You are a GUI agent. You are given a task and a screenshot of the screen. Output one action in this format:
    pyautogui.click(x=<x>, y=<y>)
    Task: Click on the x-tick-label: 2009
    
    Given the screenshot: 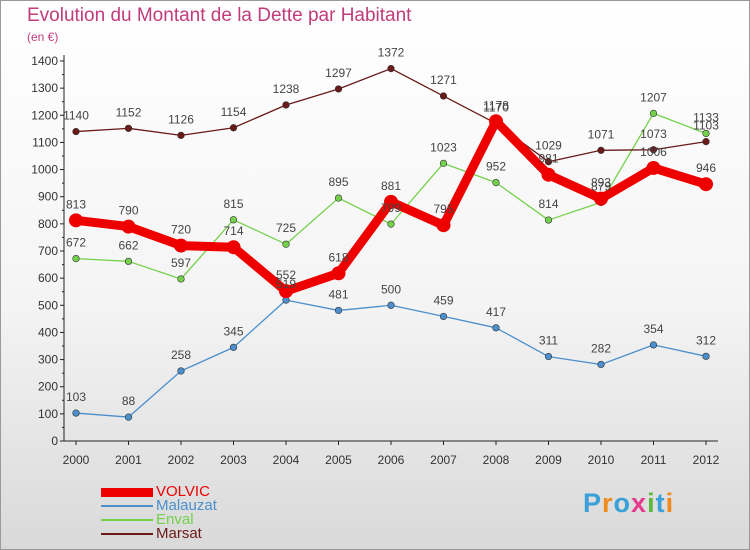 What is the action you would take?
    pyautogui.click(x=548, y=460)
    